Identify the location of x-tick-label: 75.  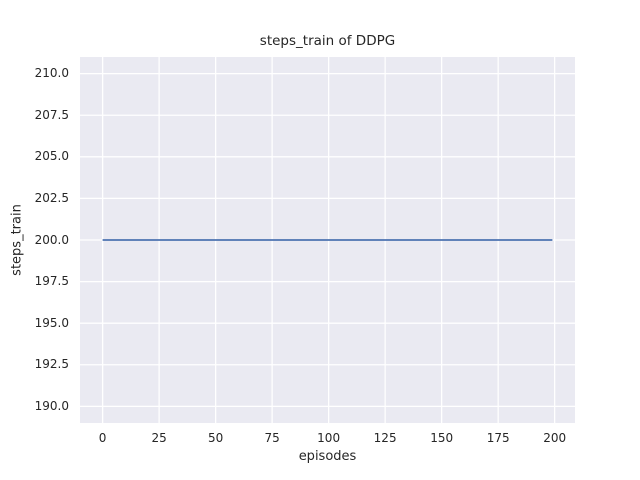
(272, 438).